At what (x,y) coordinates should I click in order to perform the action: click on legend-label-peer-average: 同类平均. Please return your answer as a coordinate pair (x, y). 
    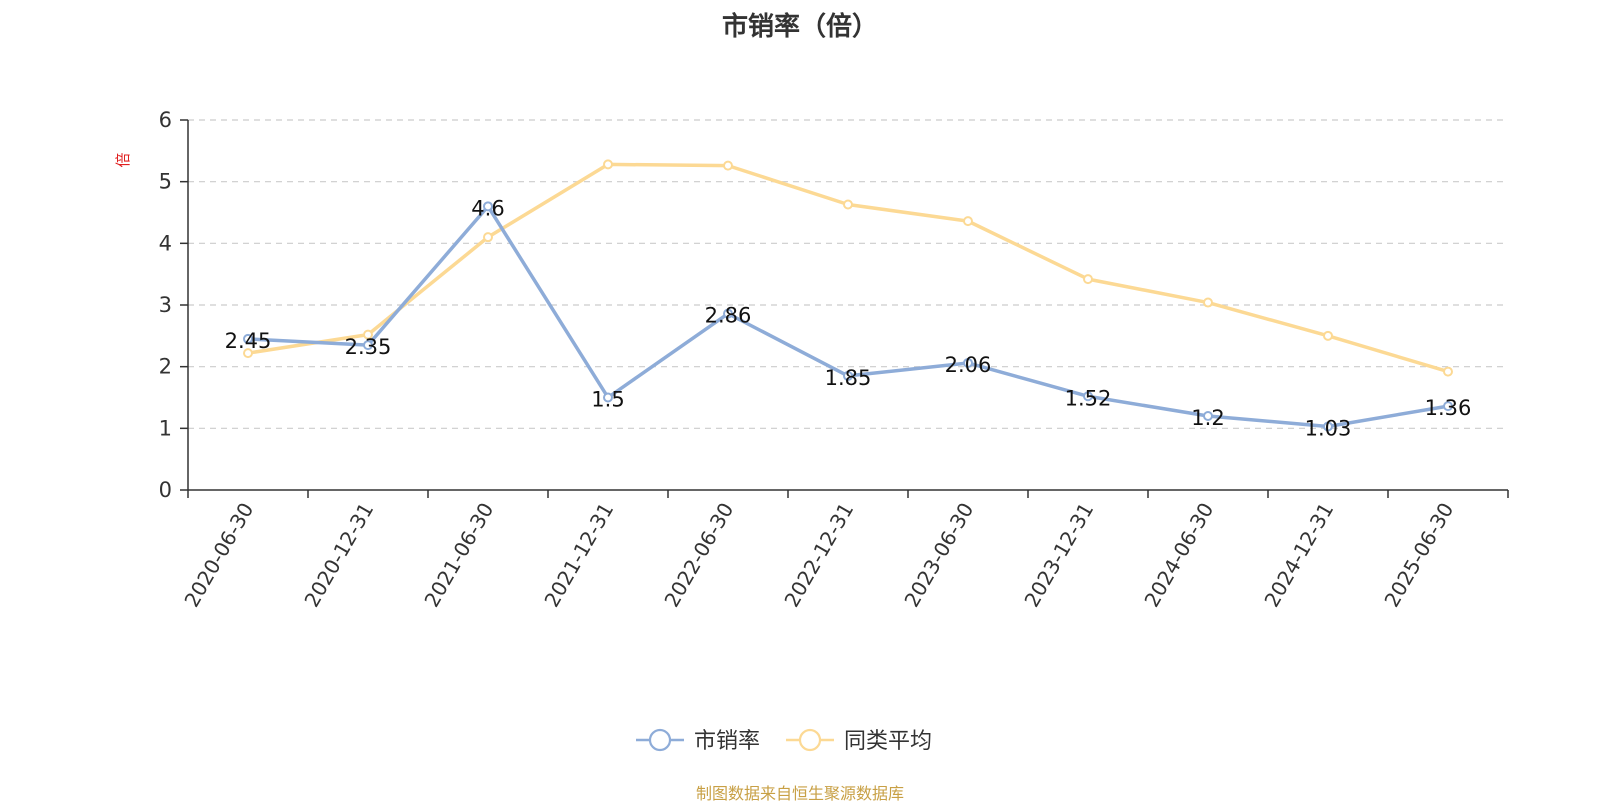
    Looking at the image, I should click on (888, 741).